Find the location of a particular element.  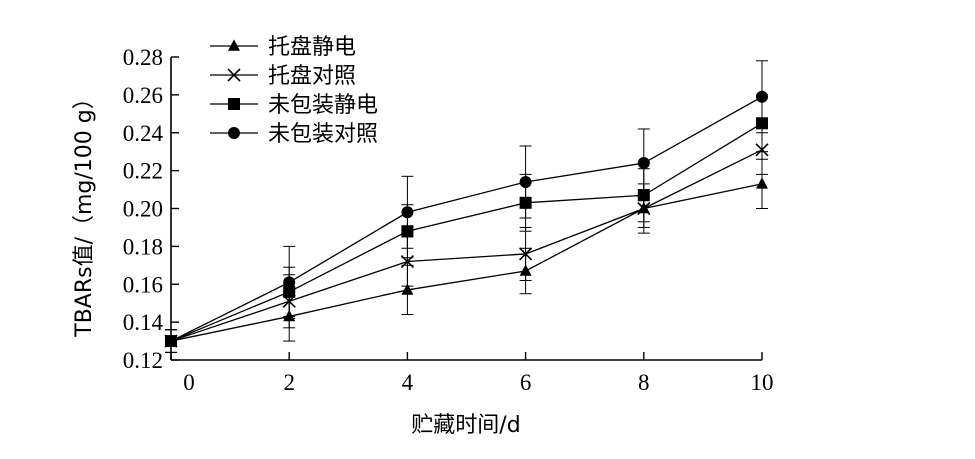

legend-label: 托盘静电 is located at coordinates (312, 47).